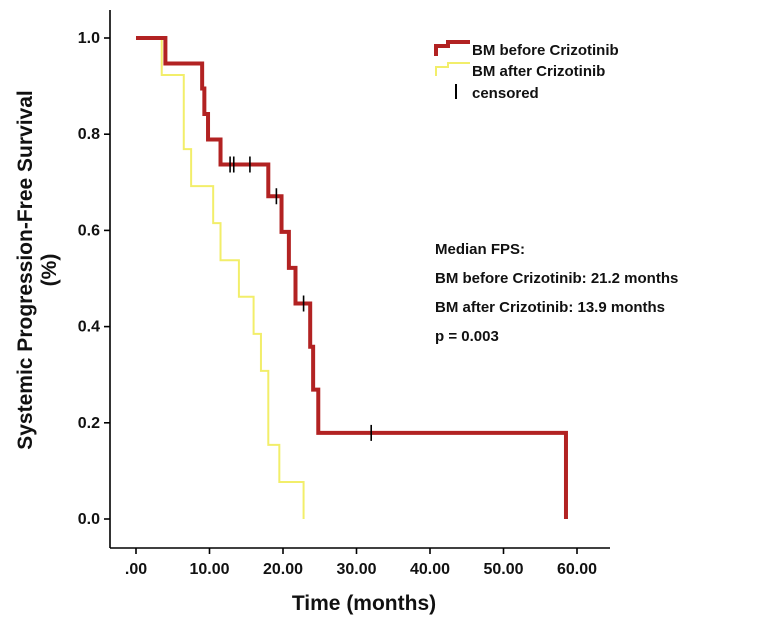  Describe the element at coordinates (89, 327) in the screenshot. I see `y-tick-label: 0.4` at that location.